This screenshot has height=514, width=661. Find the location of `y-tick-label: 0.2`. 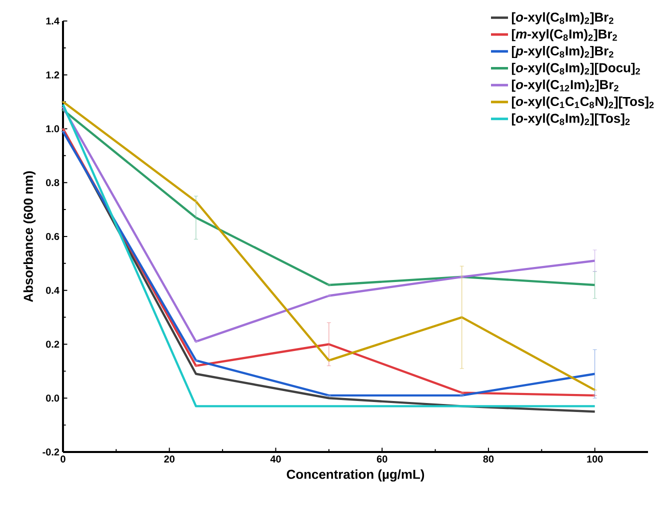

y-tick-label: 0.2 is located at coordinates (53, 344).